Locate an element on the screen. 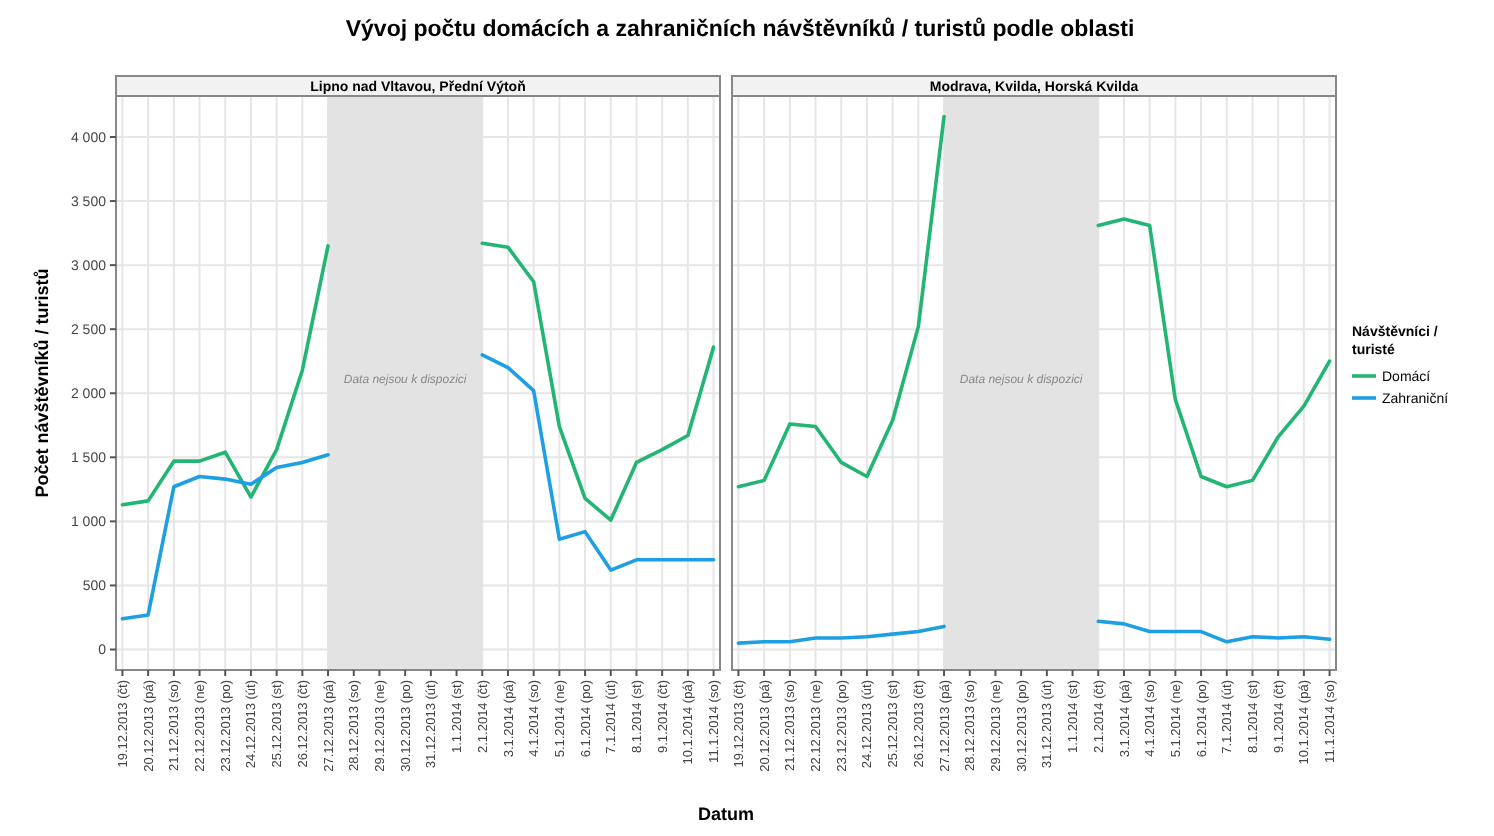  x-axis-title: Datum is located at coordinates (726, 814).